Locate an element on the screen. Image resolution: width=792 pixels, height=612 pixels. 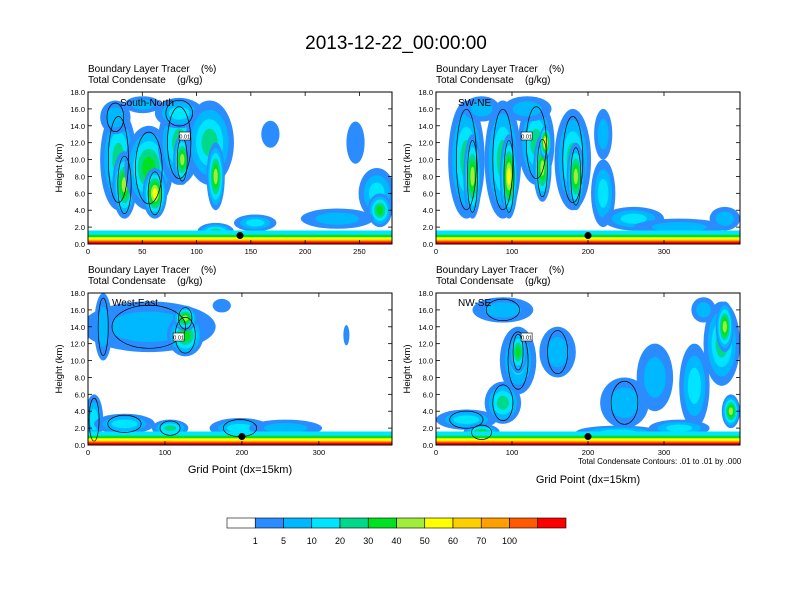
section-label: South-North is located at coordinates (147, 103).